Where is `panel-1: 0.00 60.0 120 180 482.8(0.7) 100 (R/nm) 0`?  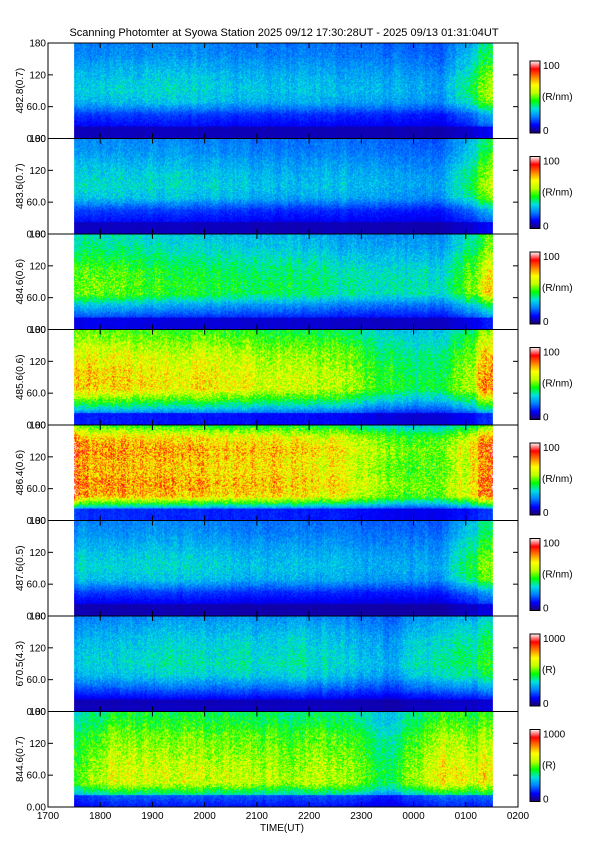 panel-1: 0.00 60.0 120 180 482.8(0.7) 100 (R/nm) 0 is located at coordinates (294, 92).